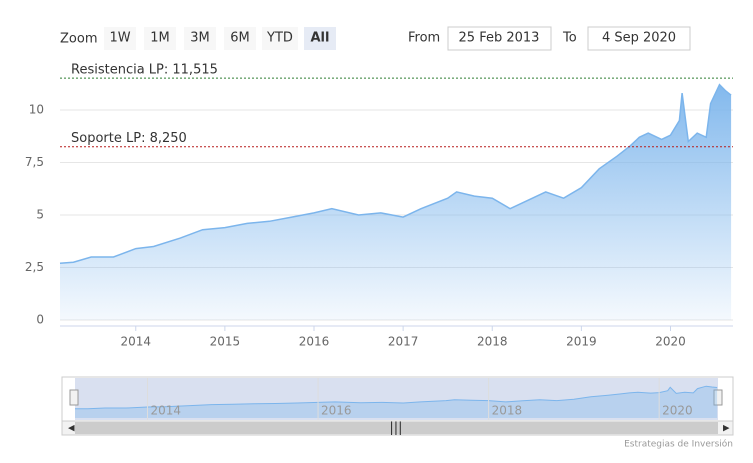 The width and height of the screenshot is (753, 463). I want to click on scrollbar-thumb, so click(396, 428).